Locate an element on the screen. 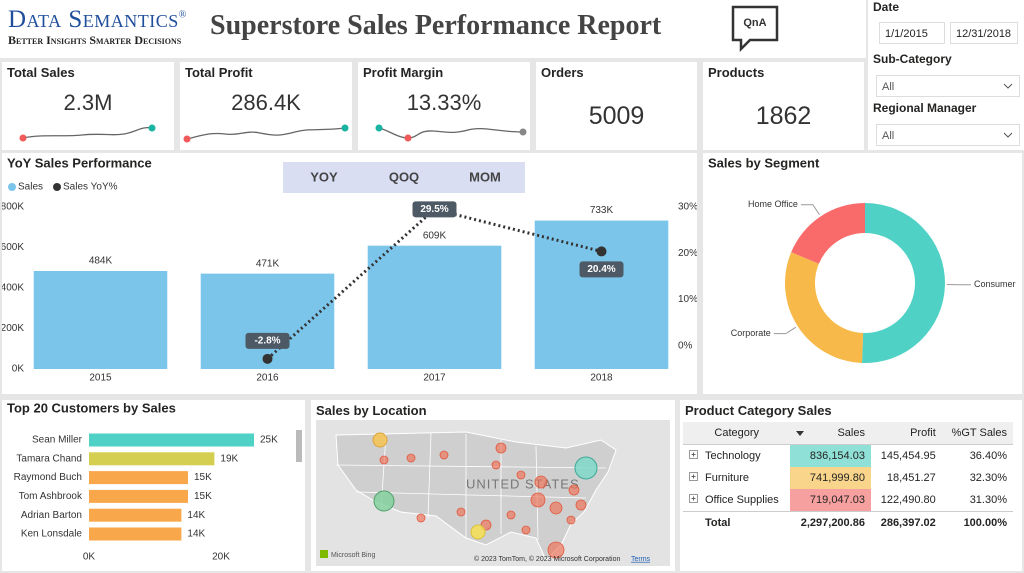 This screenshot has height=573, width=1024. map-title: Sales by Location is located at coordinates (371, 410).